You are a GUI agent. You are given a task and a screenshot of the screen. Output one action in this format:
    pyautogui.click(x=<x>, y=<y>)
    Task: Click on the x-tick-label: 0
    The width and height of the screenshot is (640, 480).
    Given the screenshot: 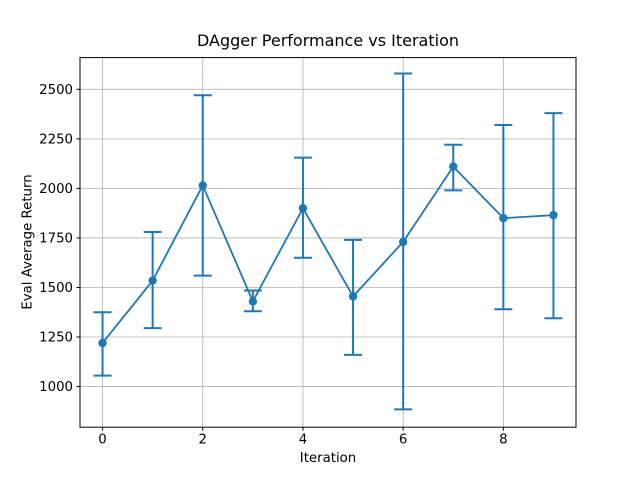 What is the action you would take?
    pyautogui.click(x=102, y=440)
    